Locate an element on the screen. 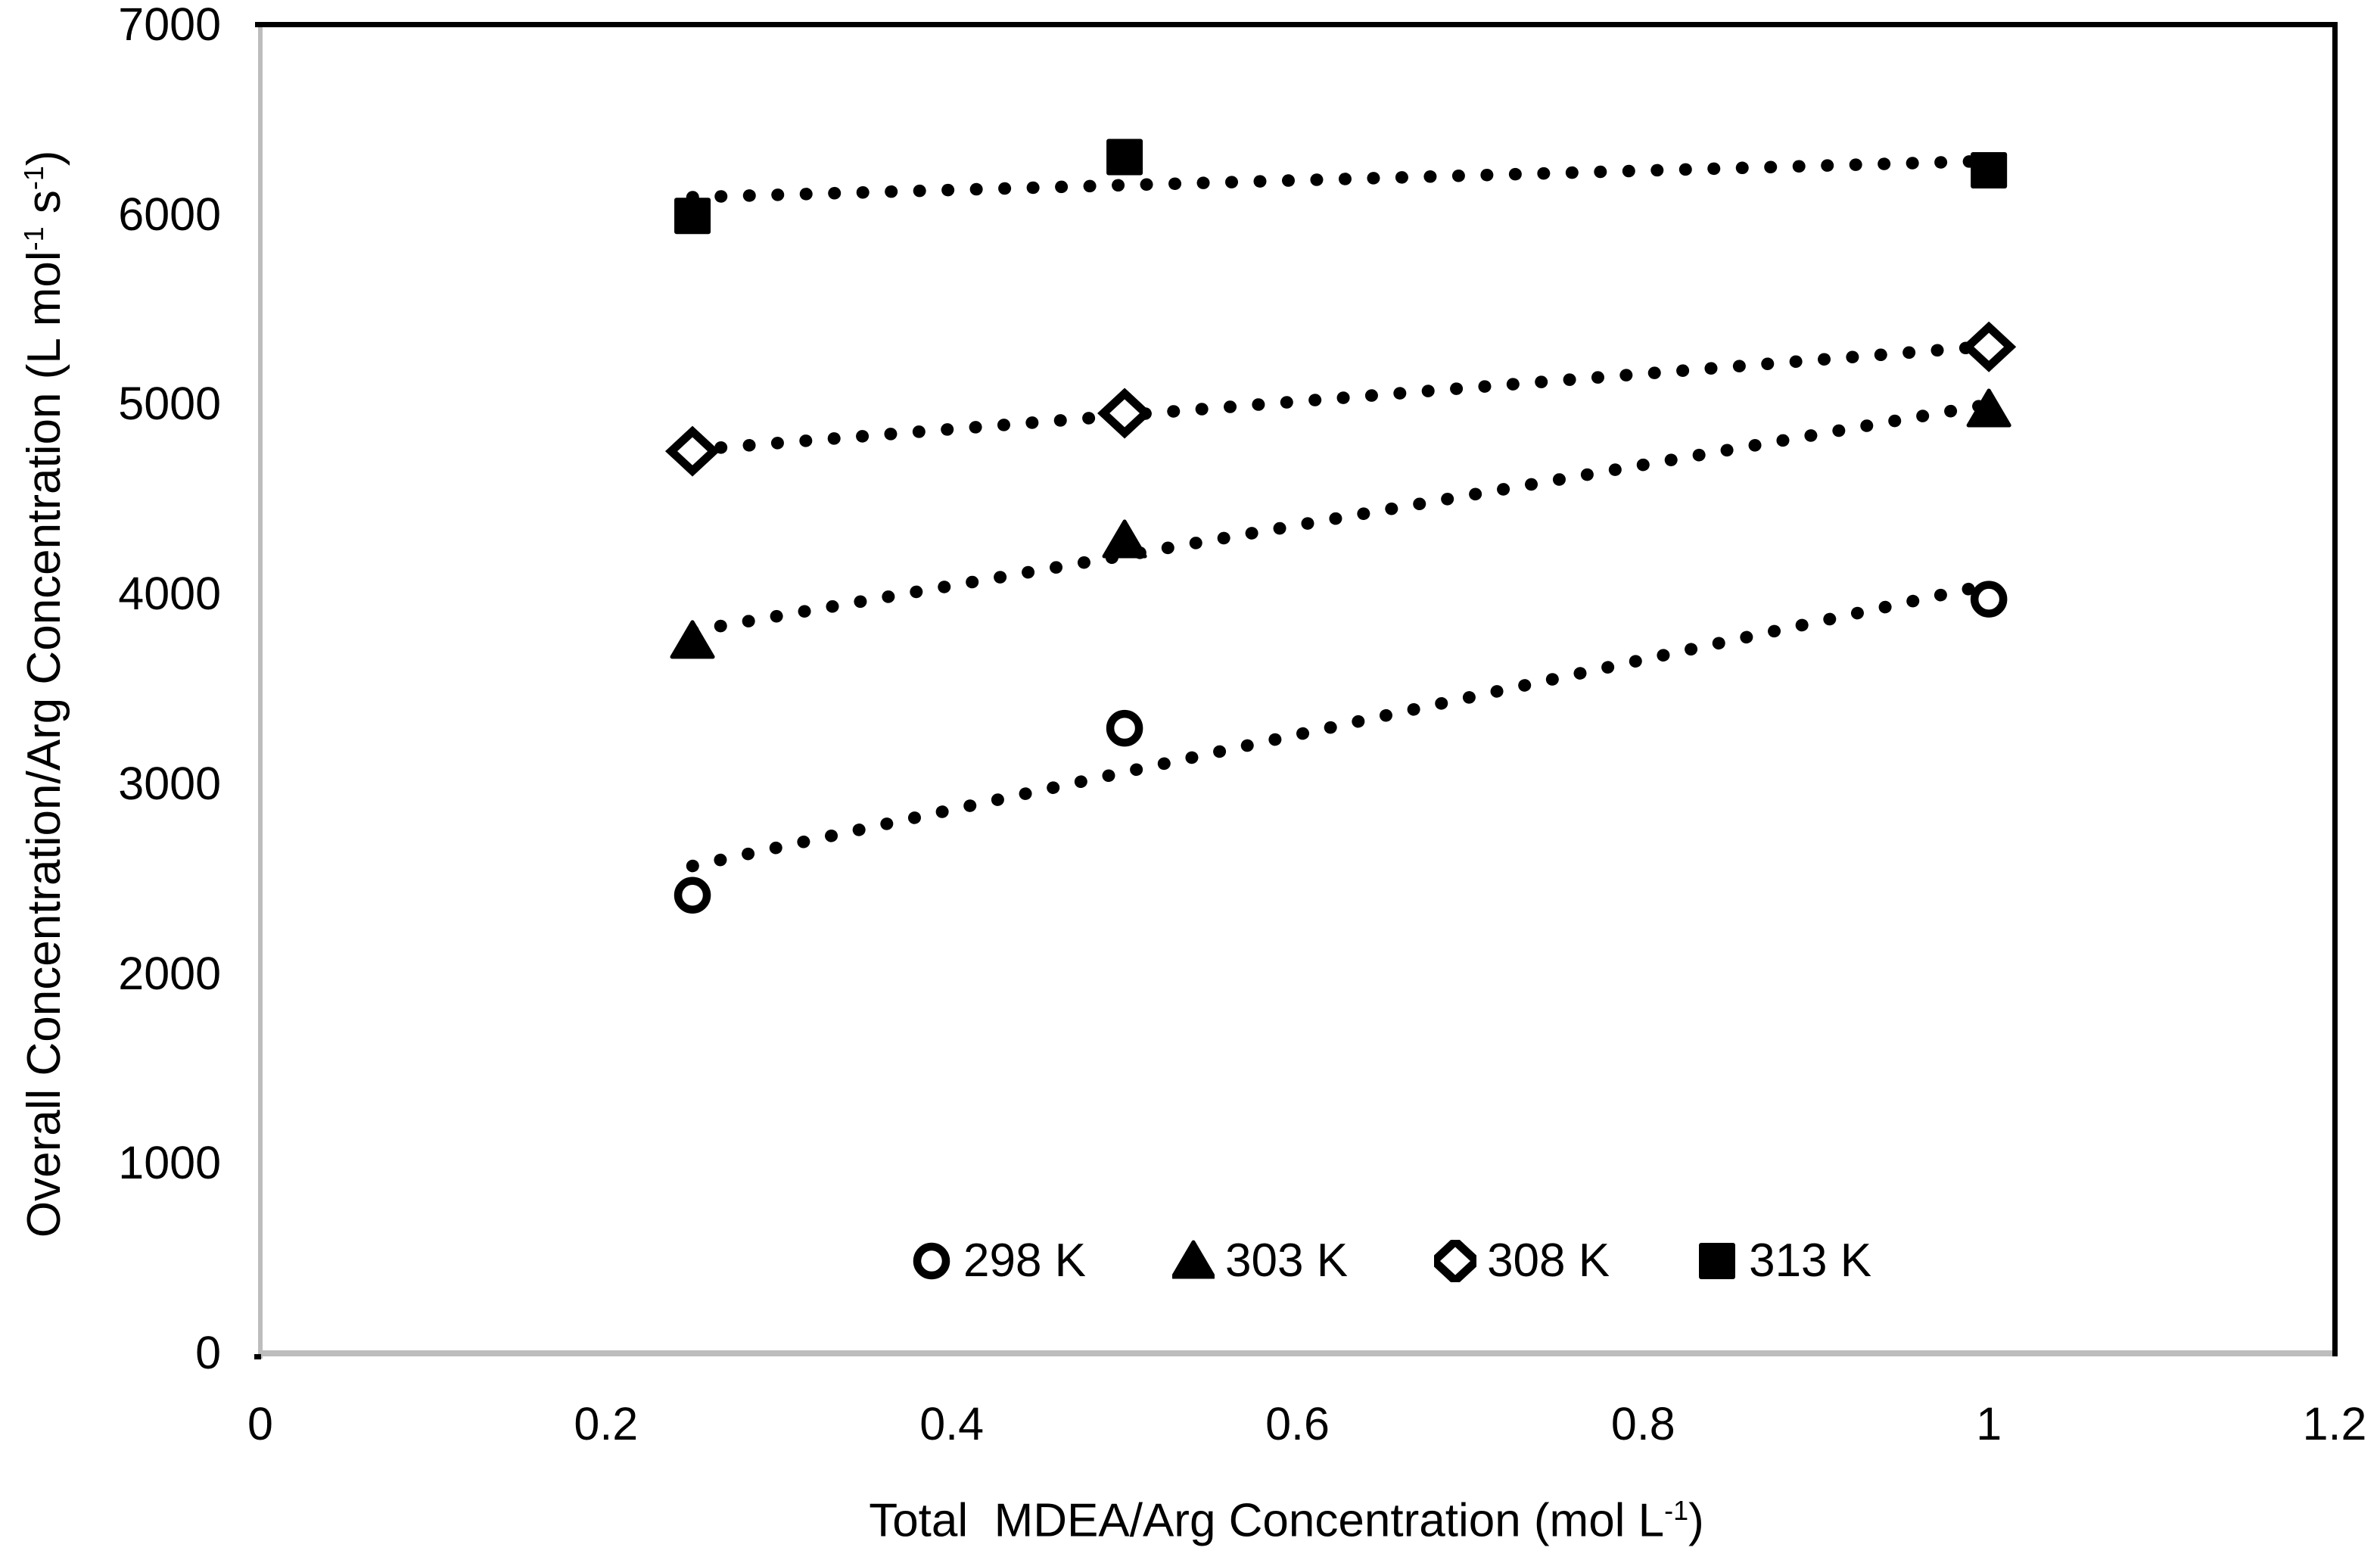 The height and width of the screenshot is (1560, 2380). x-tick-label: 1.2 is located at coordinates (2334, 1423).